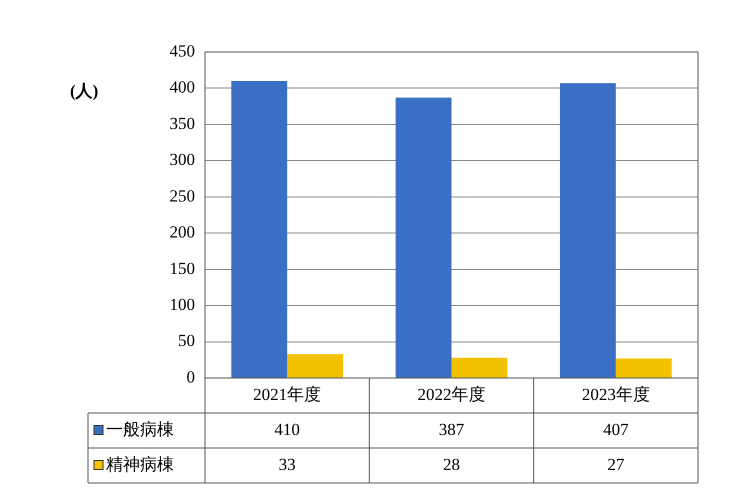  Describe the element at coordinates (287, 394) in the screenshot. I see `x-tick-label: 2021年度` at that location.